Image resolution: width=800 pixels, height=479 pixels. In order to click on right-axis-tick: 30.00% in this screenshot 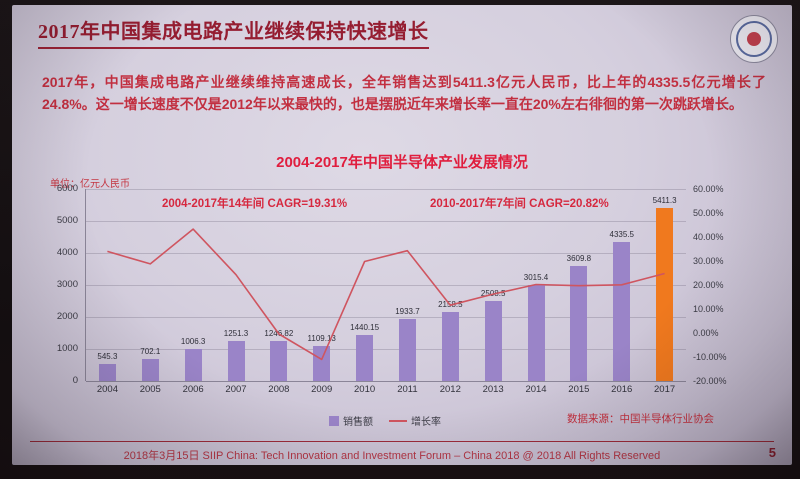, I will do `click(708, 261)`.